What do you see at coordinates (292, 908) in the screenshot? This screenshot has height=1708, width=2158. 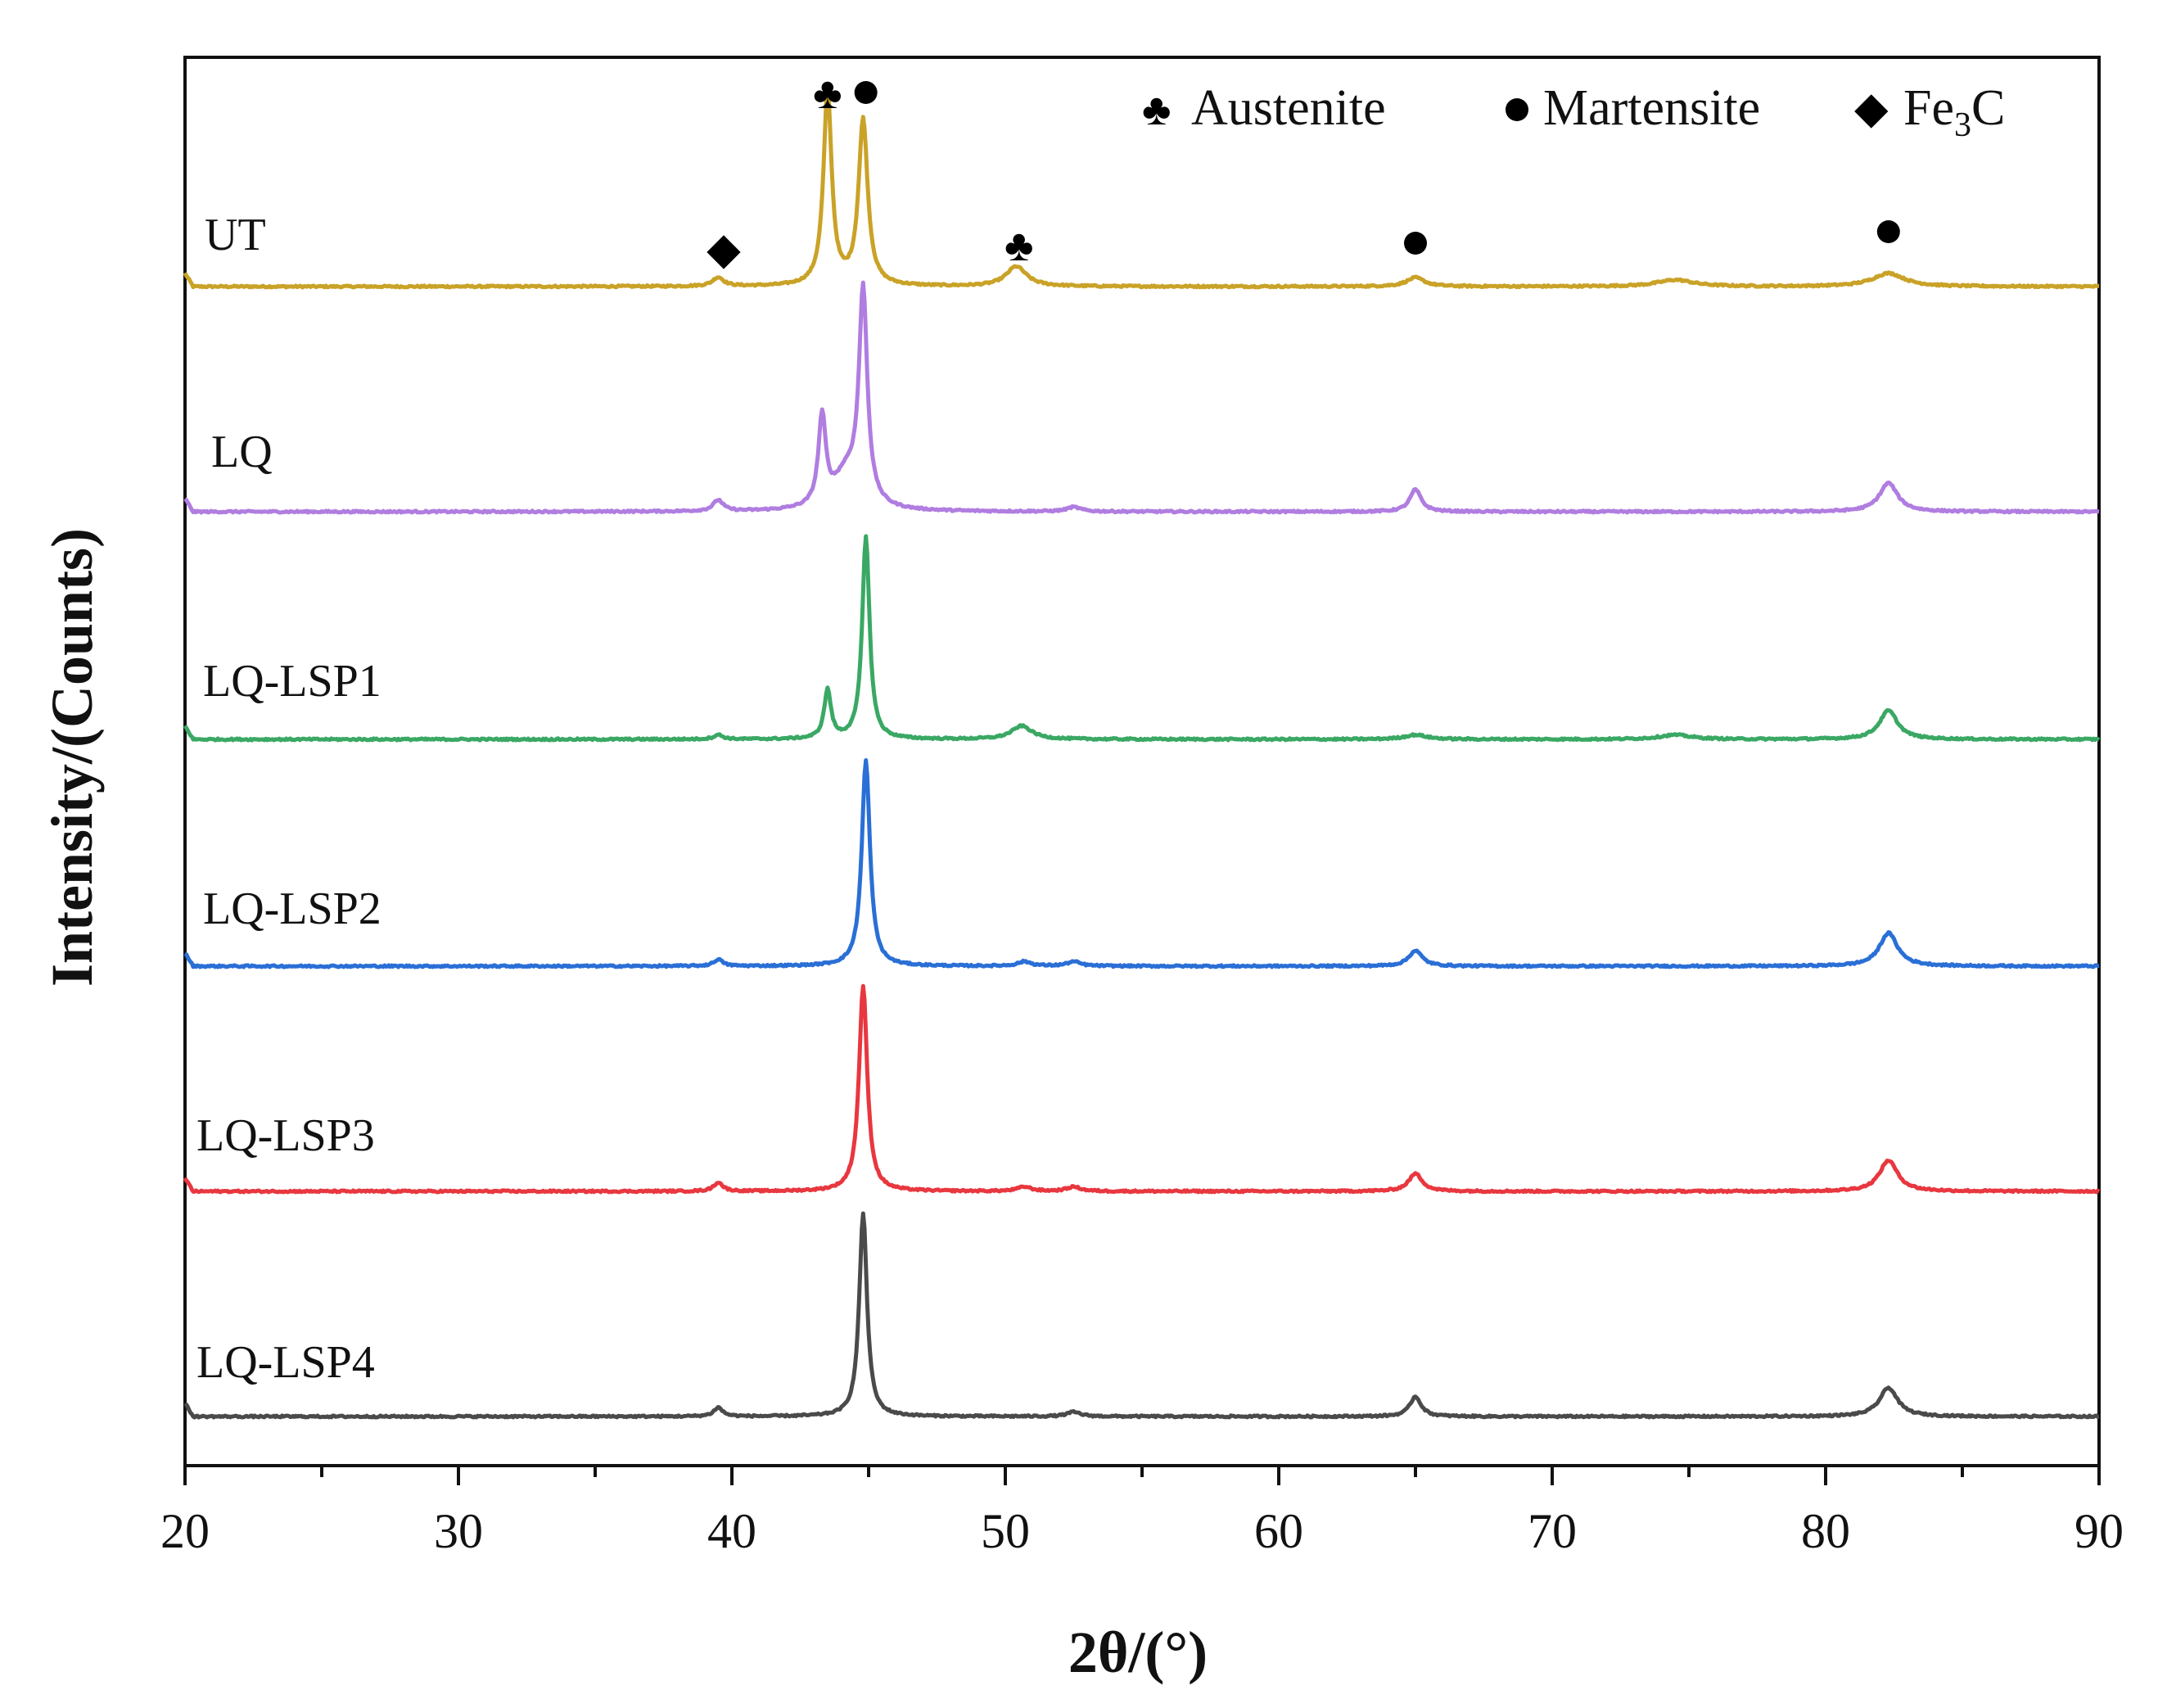 I see `series-label-lq-lsp2: LQ-LSP2` at bounding box center [292, 908].